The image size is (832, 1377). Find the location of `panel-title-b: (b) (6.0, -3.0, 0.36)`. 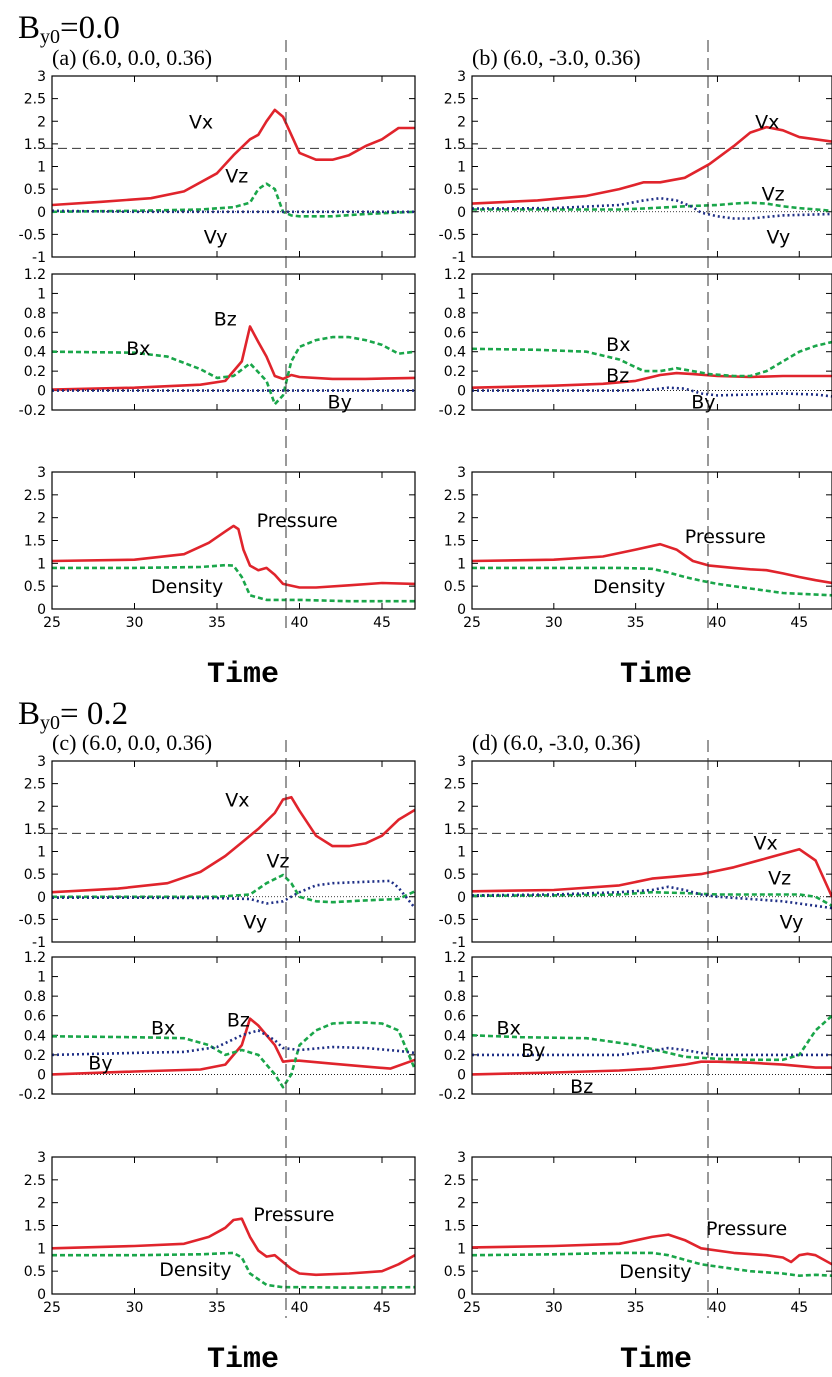

panel-title-b: (b) (6.0, -3.0, 0.36) is located at coordinates (556, 57).